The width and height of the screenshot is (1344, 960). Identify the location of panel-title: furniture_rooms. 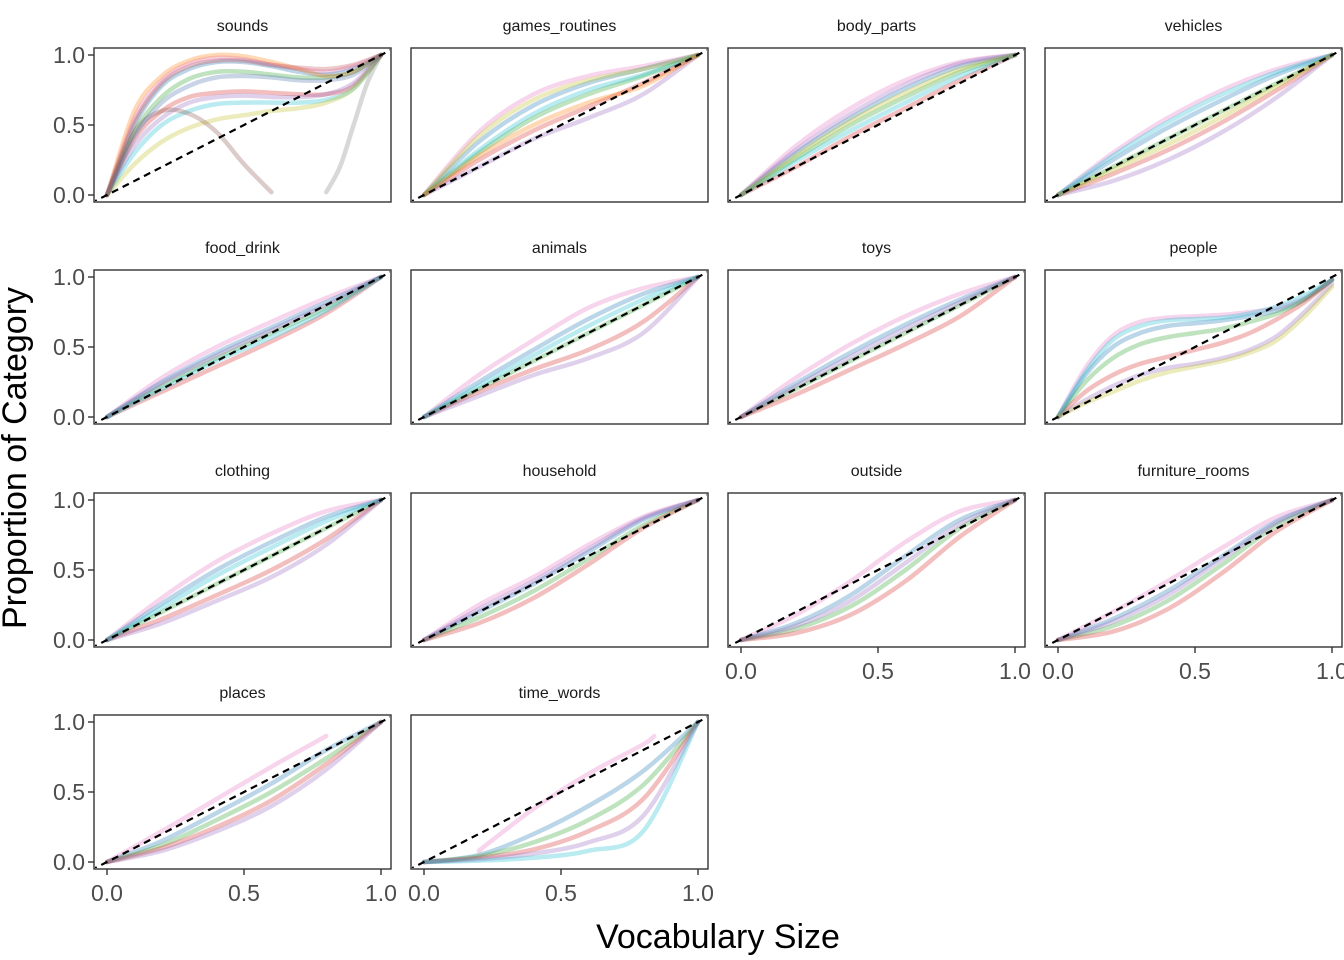
(1193, 471).